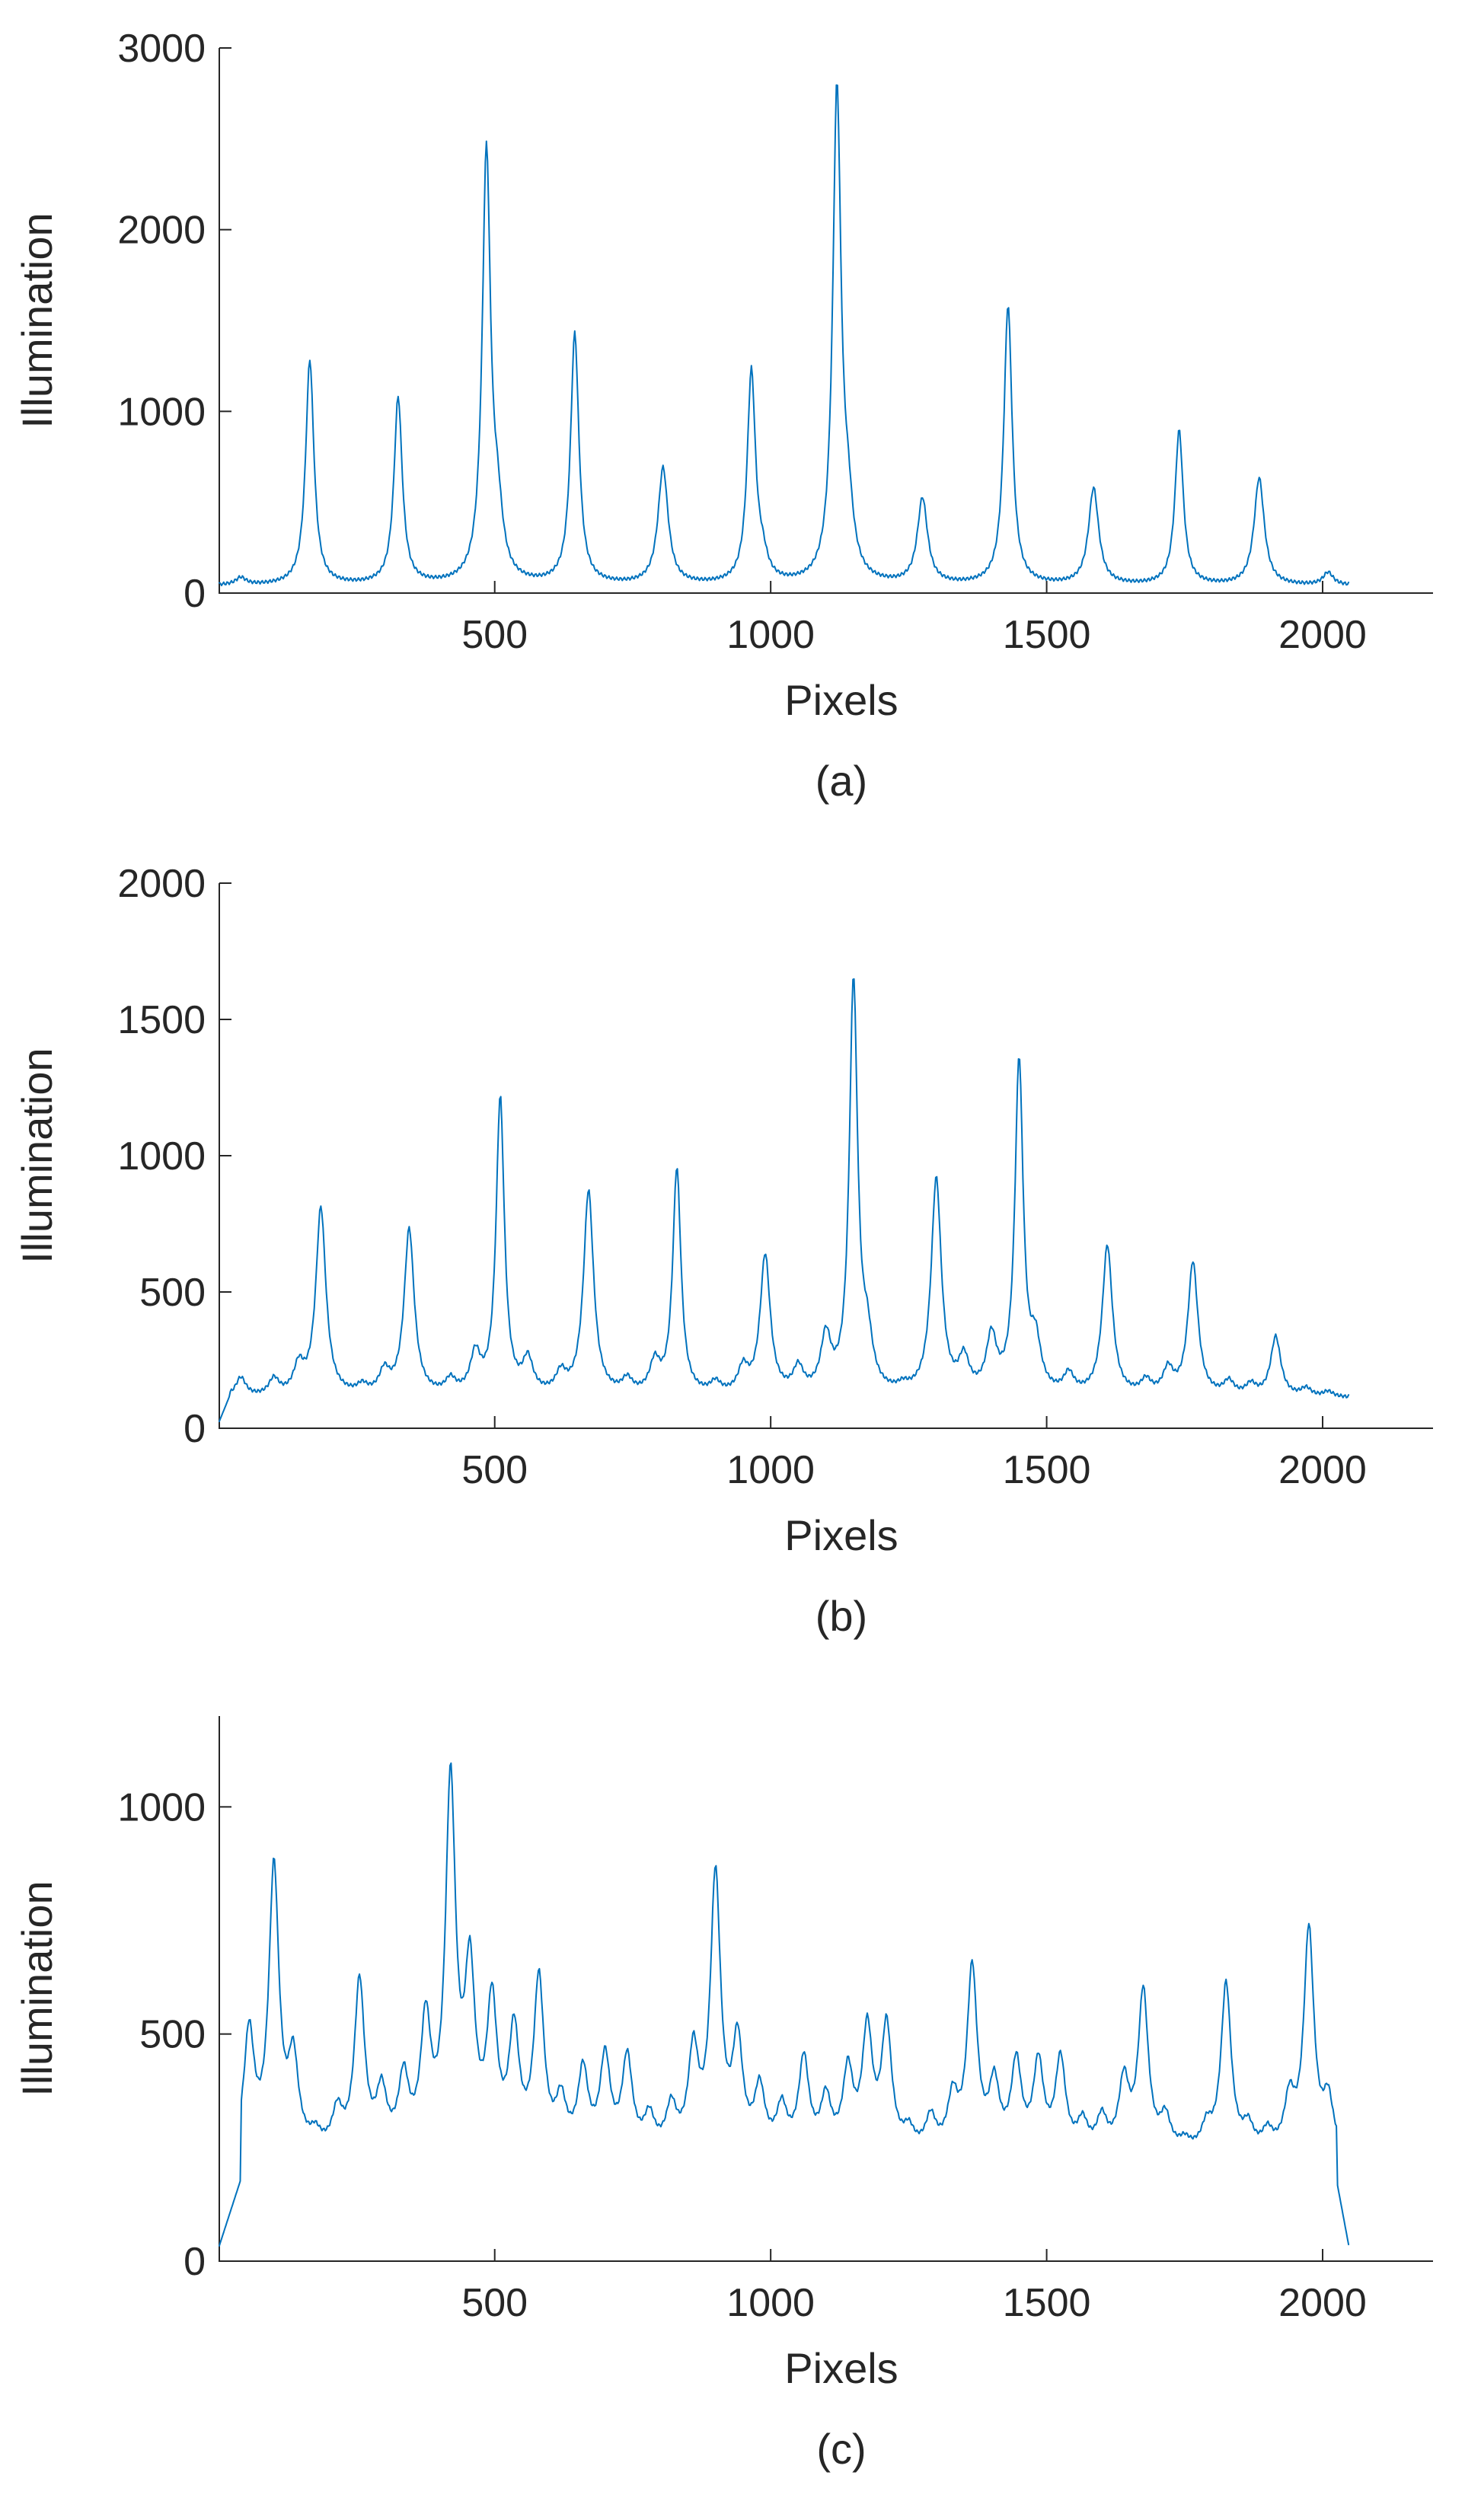  What do you see at coordinates (161, 1020) in the screenshot?
I see `y-tick-label: 1500` at bounding box center [161, 1020].